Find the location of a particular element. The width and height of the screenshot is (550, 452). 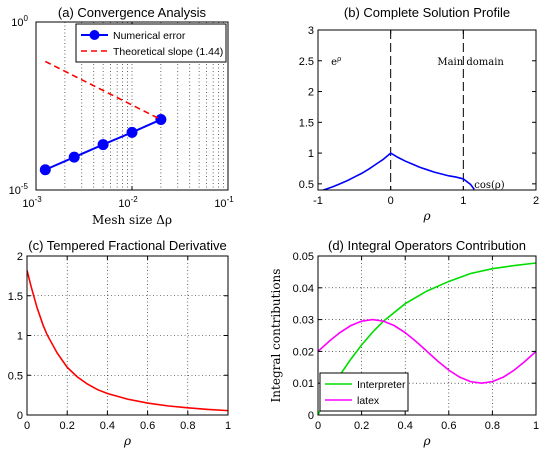

x-tick-label-a-2: 10⁻¹ is located at coordinates (224, 202).